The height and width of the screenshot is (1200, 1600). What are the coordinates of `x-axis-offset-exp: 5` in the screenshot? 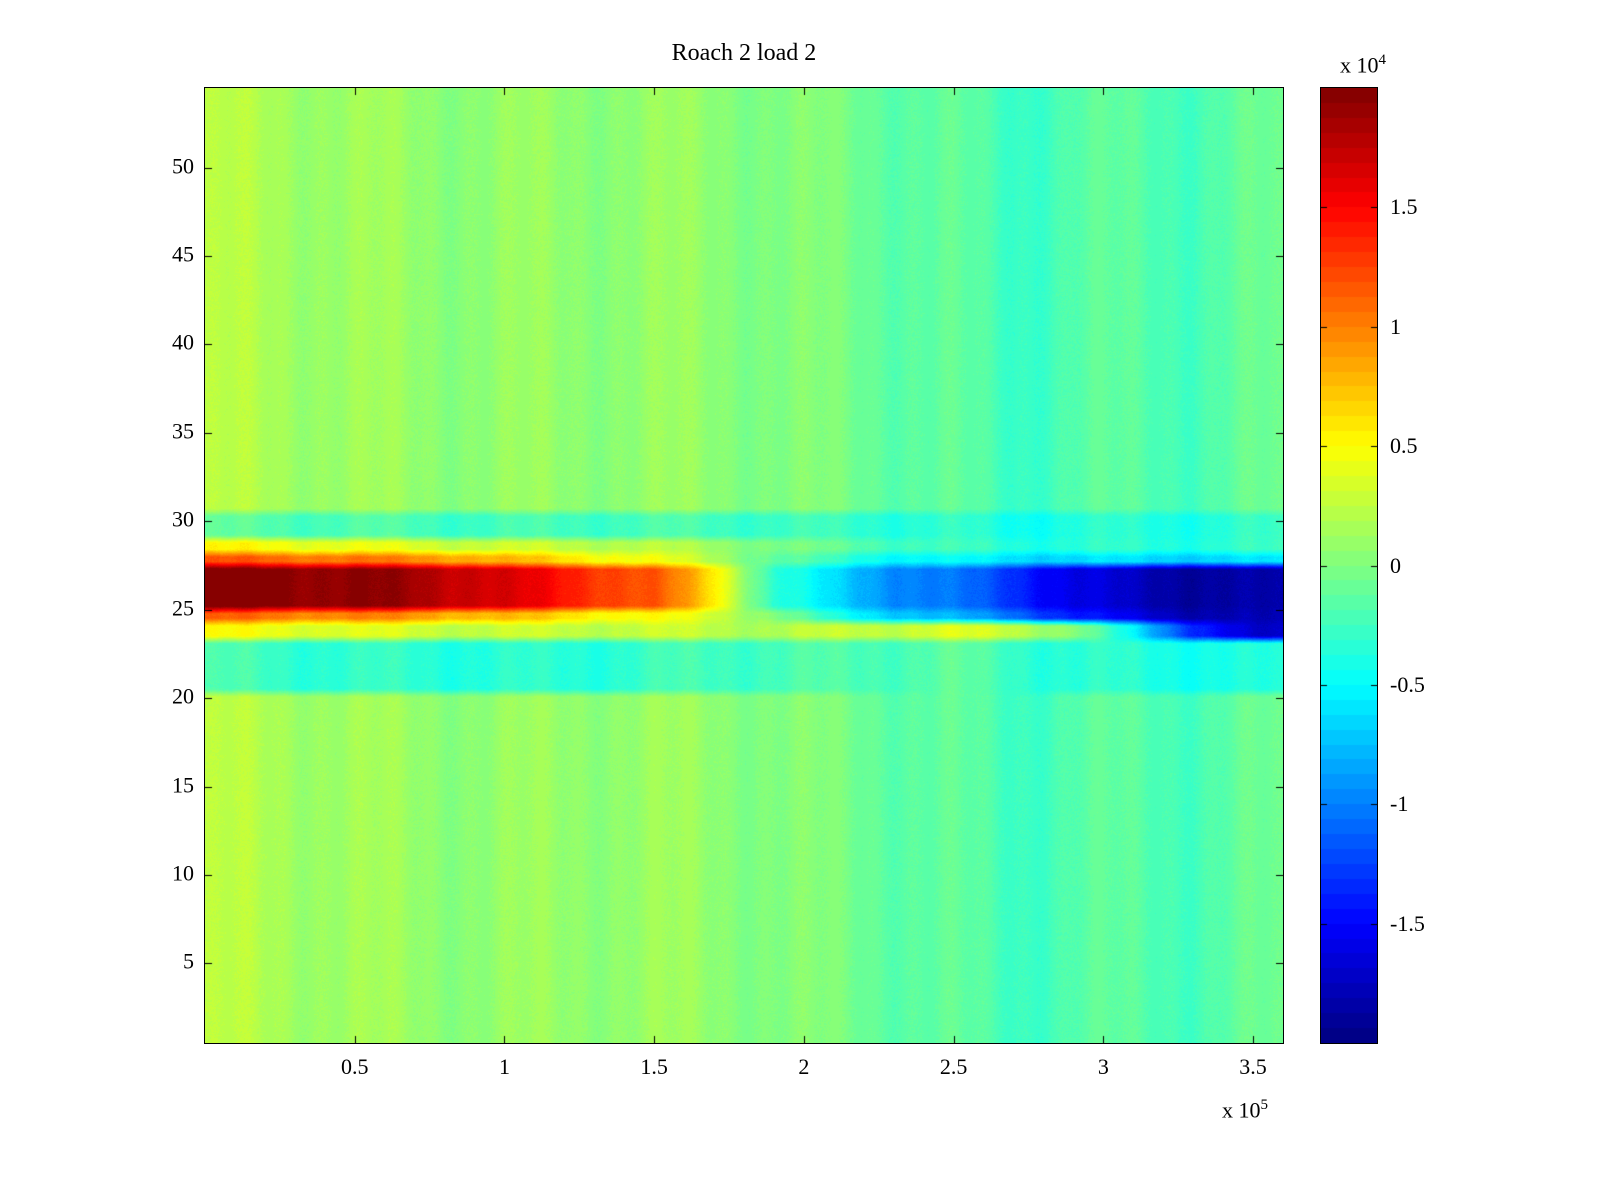 It's located at (1264, 1105).